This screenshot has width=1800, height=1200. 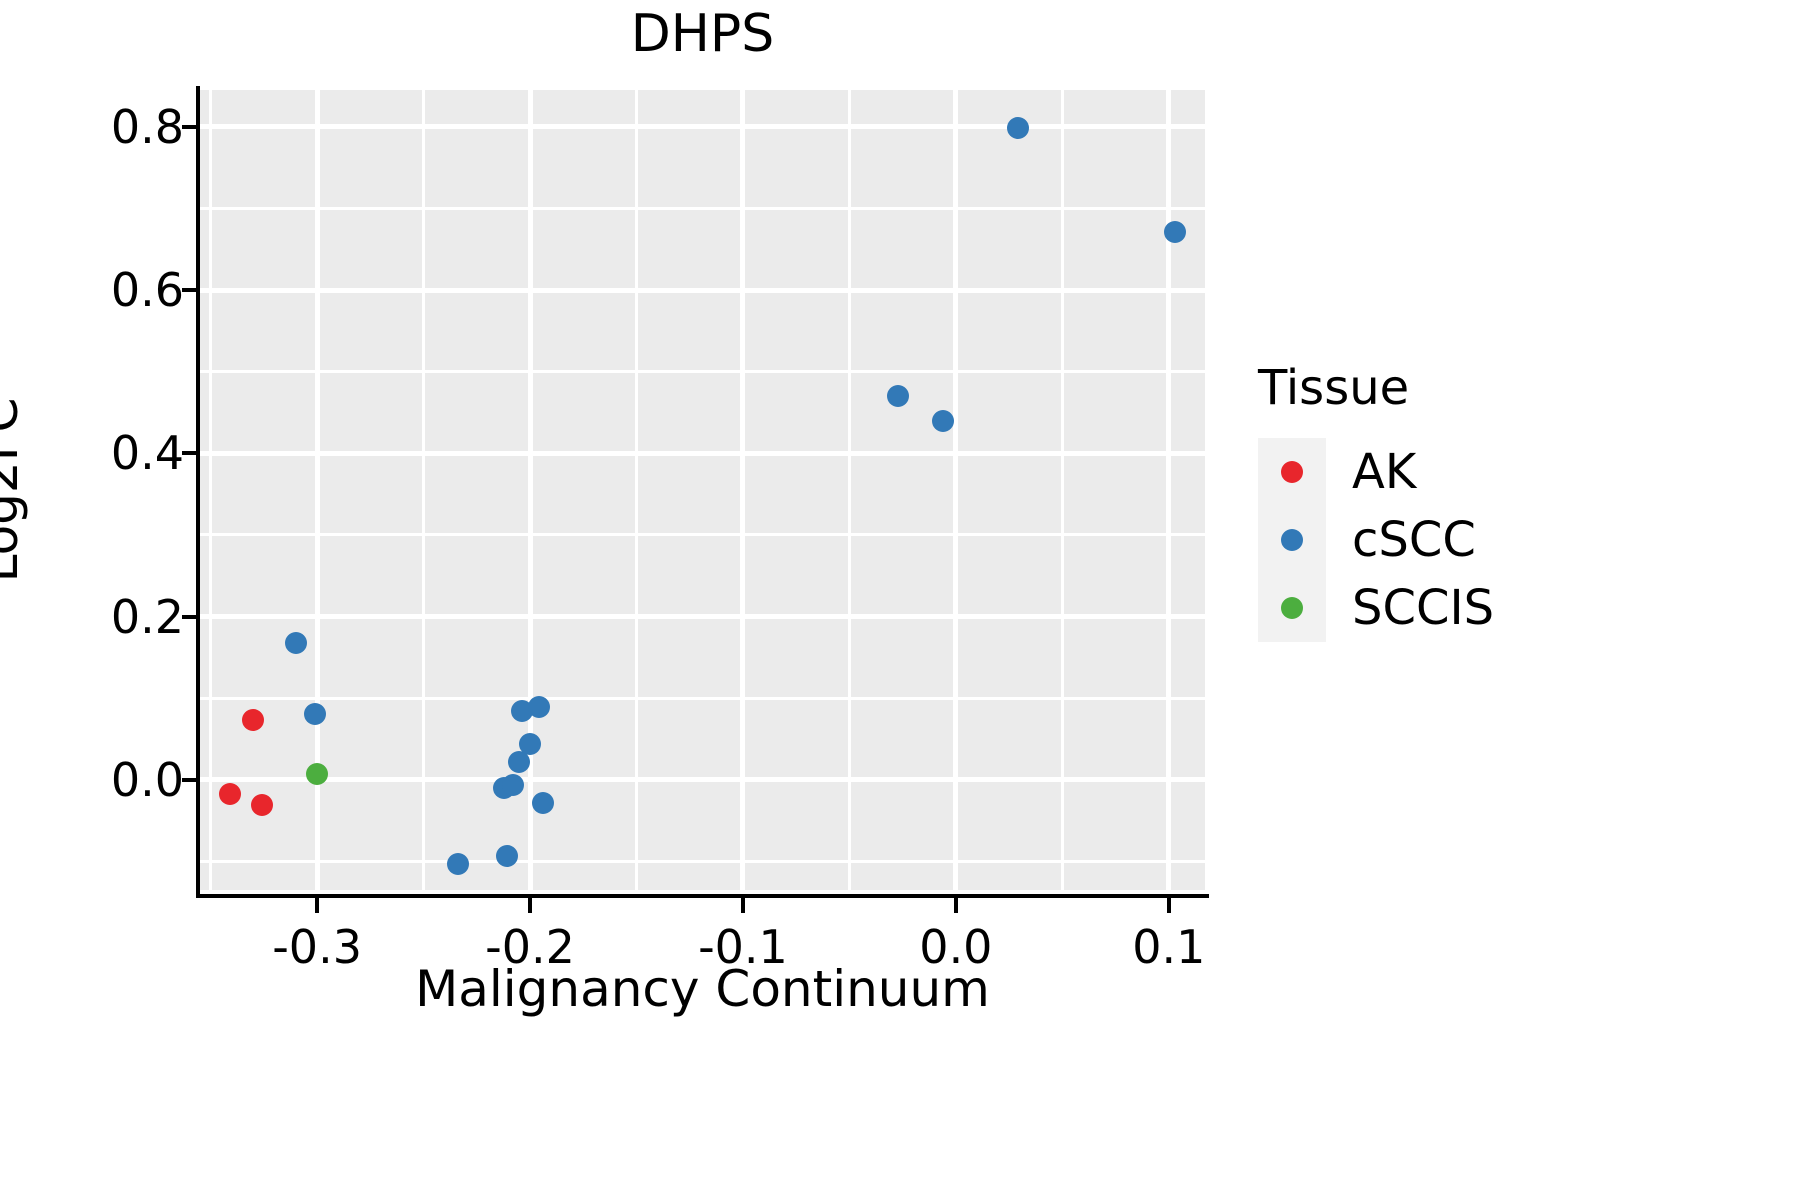 What do you see at coordinates (1384, 472) in the screenshot?
I see `legend-item-label: AK` at bounding box center [1384, 472].